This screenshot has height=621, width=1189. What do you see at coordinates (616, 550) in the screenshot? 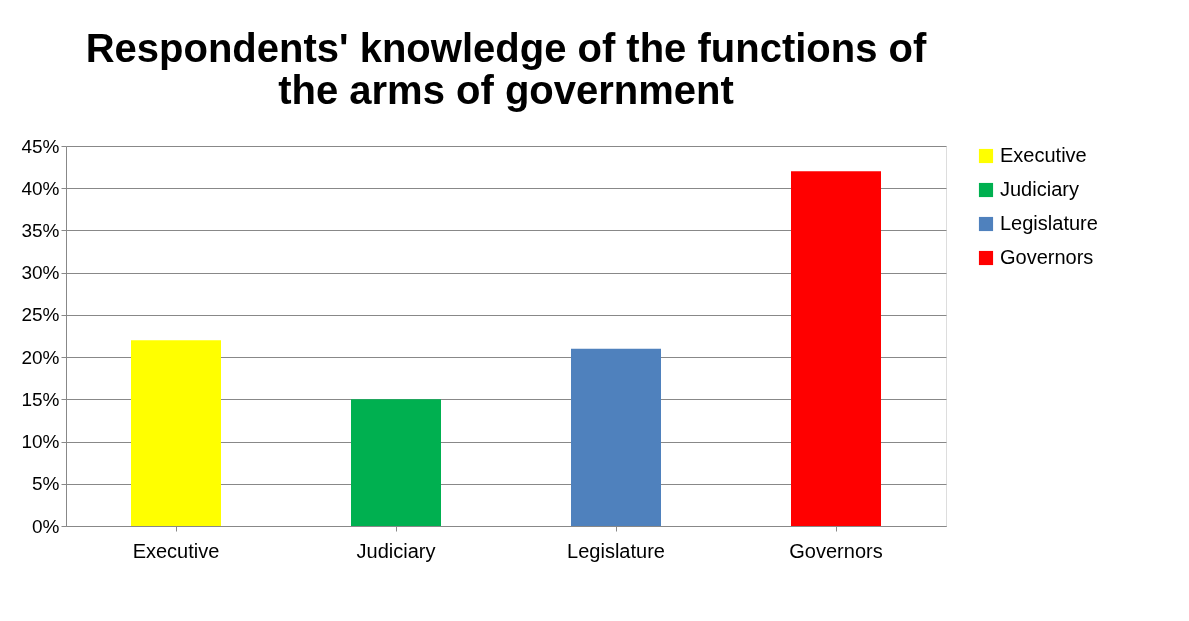
I see `x-tick-label: Legislature` at bounding box center [616, 550].